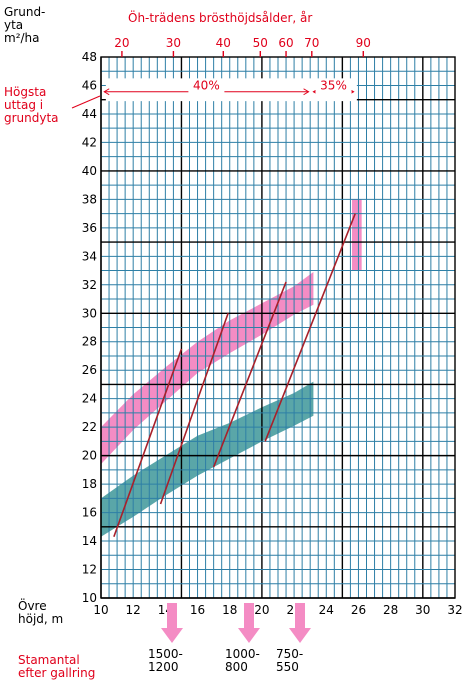 This screenshot has width=467, height=686. What do you see at coordinates (231, 90) in the screenshot?
I see `removal-strip` at bounding box center [231, 90].